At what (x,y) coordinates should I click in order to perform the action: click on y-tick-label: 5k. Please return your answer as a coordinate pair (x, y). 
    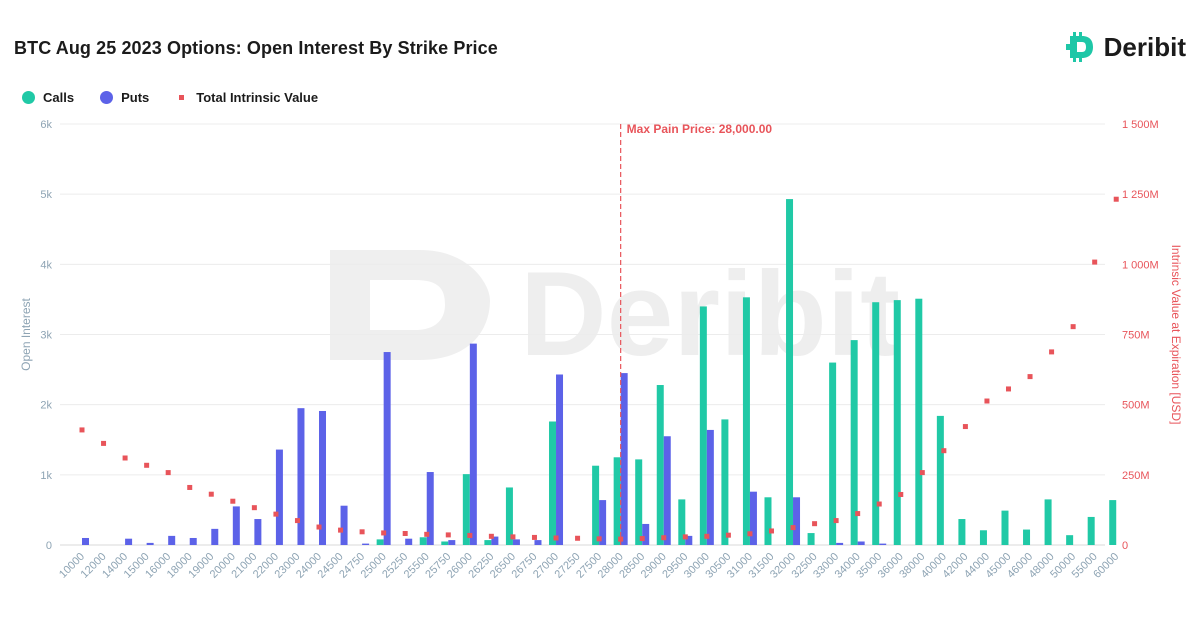
    Looking at the image, I should click on (46, 195).